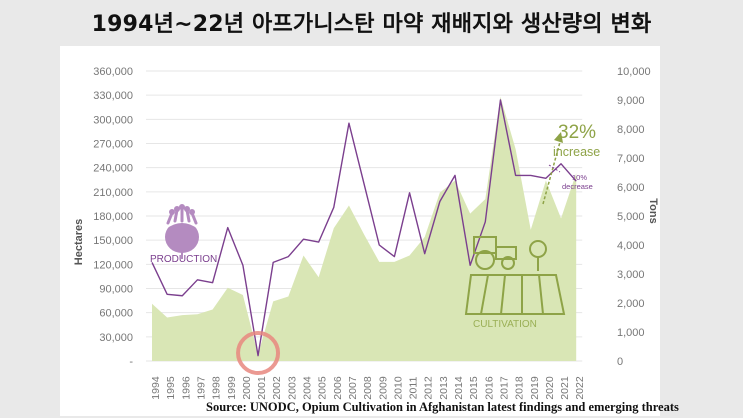 Image resolution: width=743 pixels, height=418 pixels. I want to click on x-tick-label: 2022, so click(580, 388).